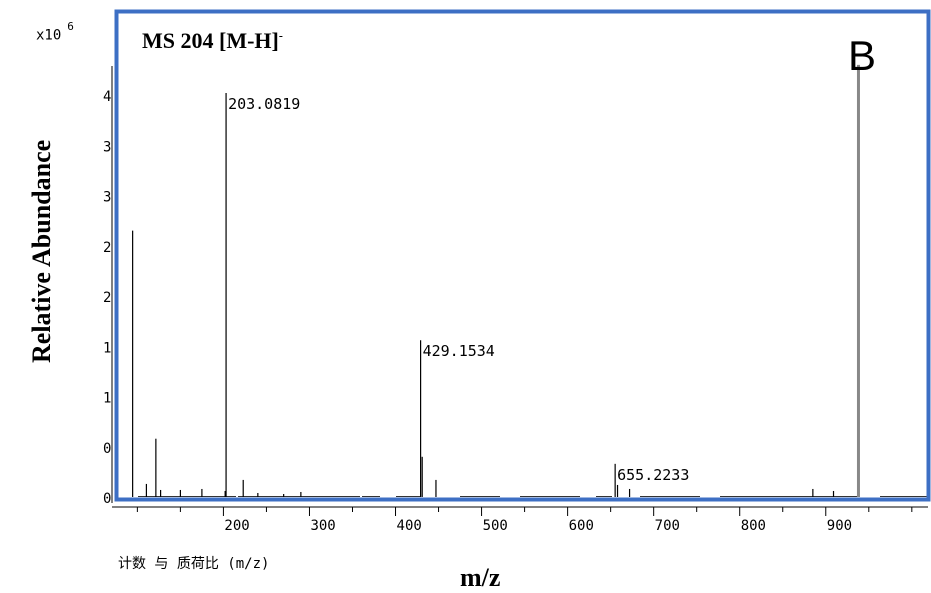  I want to click on panel-title-text: MS 204 [M-H], so click(210, 40).